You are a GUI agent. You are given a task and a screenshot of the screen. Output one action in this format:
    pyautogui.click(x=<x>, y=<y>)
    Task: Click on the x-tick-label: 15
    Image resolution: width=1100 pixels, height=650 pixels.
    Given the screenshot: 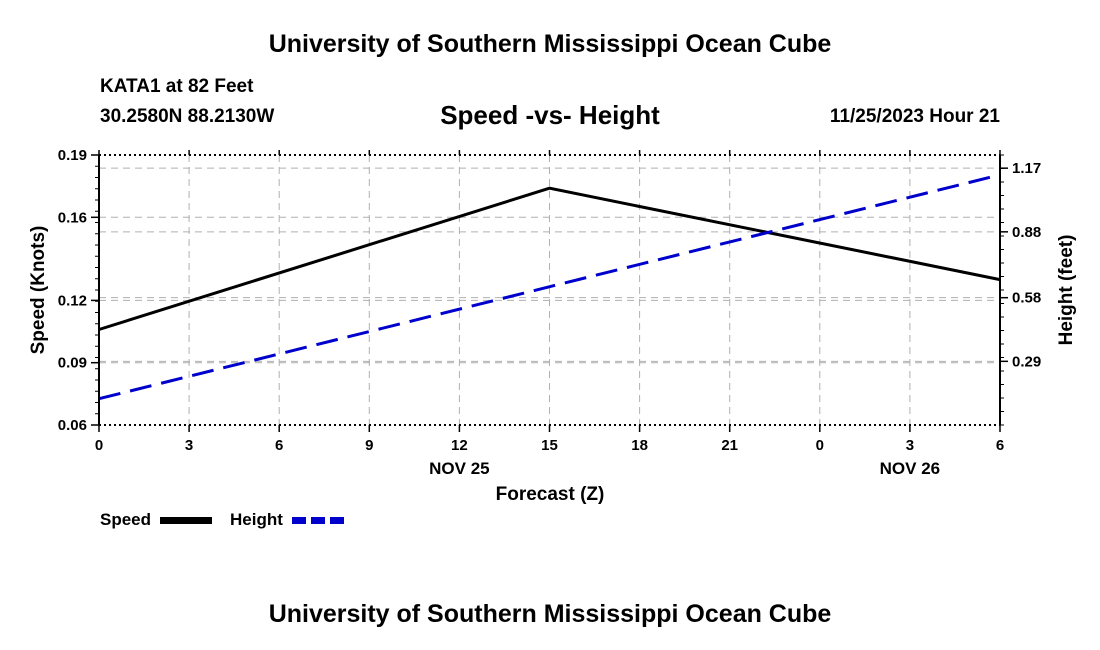 What is the action you would take?
    pyautogui.click(x=549, y=445)
    